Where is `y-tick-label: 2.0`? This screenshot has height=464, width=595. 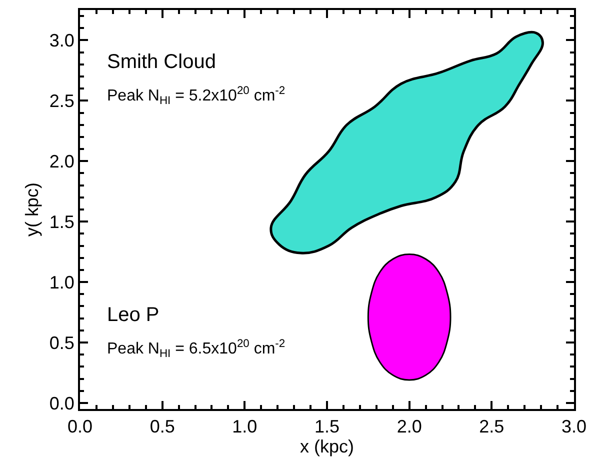 y-tick-label: 2.0 is located at coordinates (61, 161).